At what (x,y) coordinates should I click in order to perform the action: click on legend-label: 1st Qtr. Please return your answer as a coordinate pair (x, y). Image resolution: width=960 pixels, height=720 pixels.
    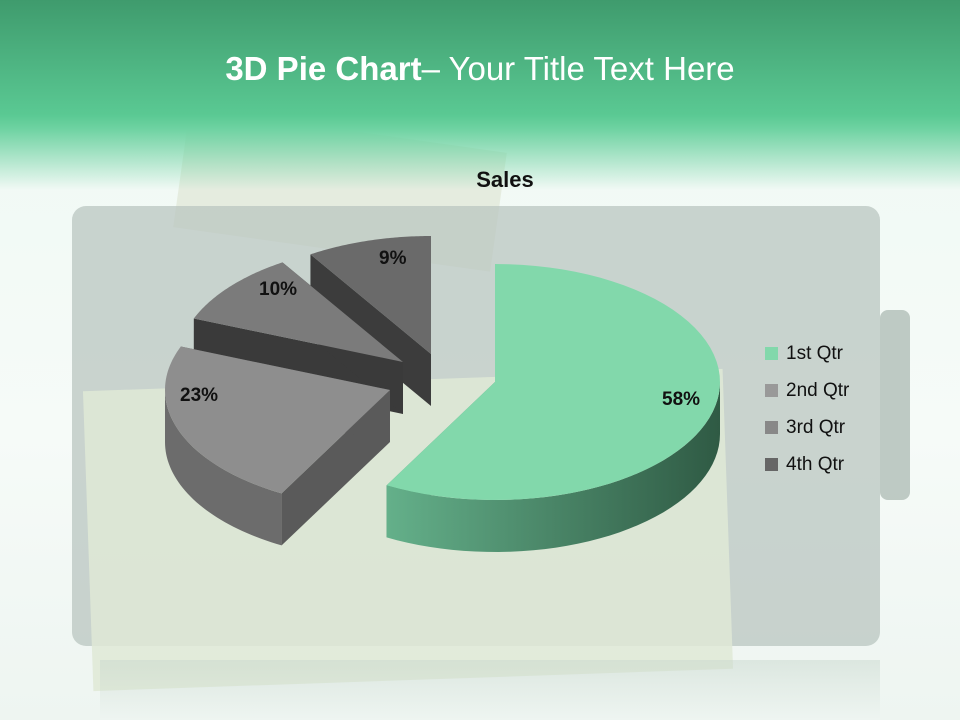
    Looking at the image, I should click on (815, 353).